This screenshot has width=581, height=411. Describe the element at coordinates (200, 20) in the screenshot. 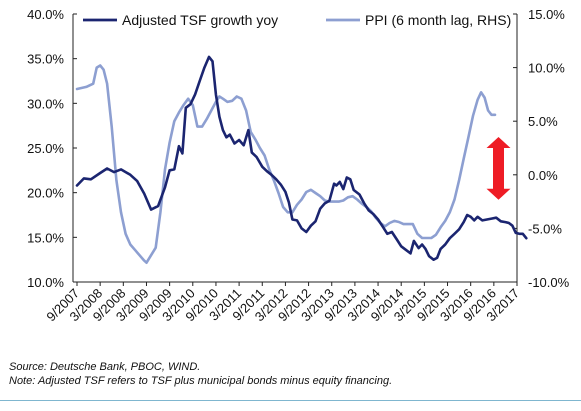

I see `legend-label-tsf: Adjusted TSF growth yoy` at that location.